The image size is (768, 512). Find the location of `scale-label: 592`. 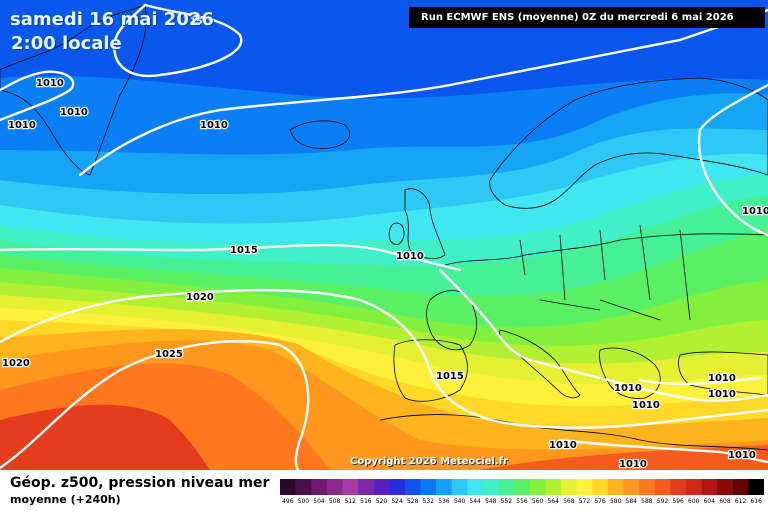

scale-label: 592 is located at coordinates (662, 501).